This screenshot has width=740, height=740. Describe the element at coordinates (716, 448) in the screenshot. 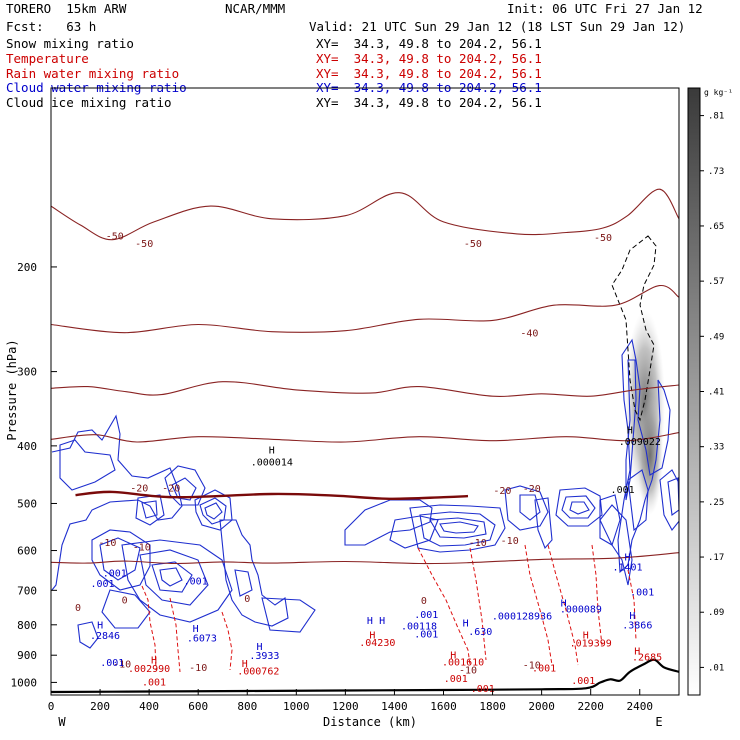

I see `colorbar-label: .33` at that location.